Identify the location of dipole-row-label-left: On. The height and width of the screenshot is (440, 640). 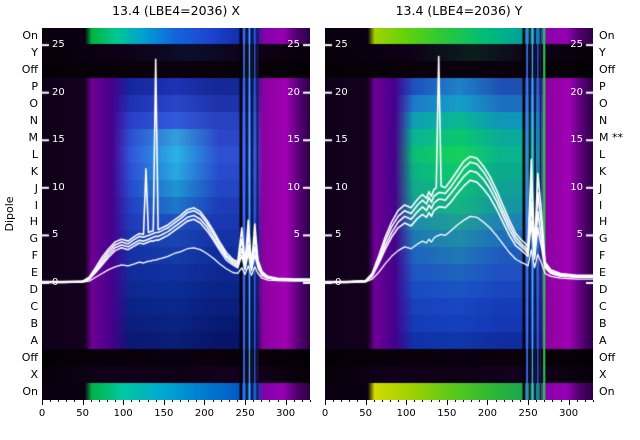
(30, 391).